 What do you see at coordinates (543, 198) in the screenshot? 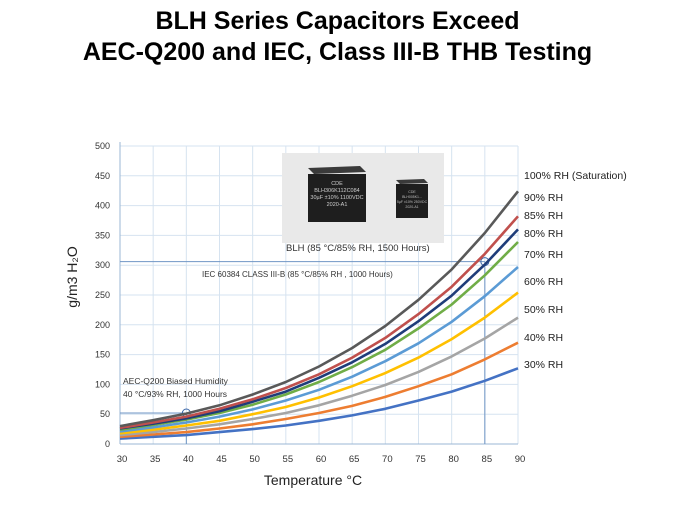
I see `series-label: 90% RH` at bounding box center [543, 198].